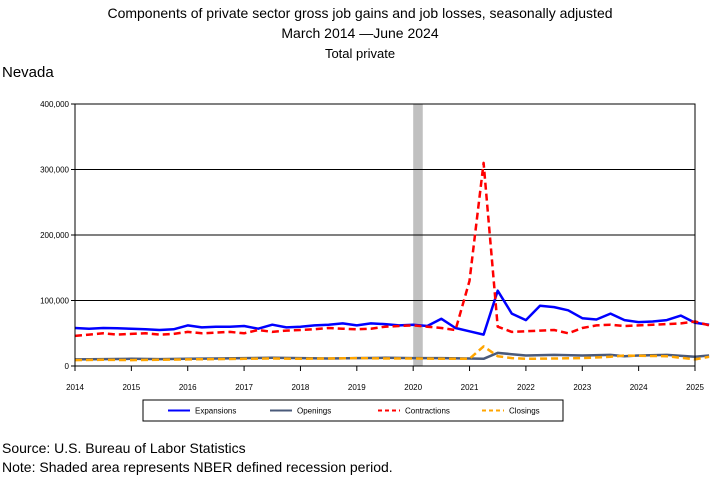 The height and width of the screenshot is (480, 720). I want to click on x-tick-label: 2023, so click(582, 387).